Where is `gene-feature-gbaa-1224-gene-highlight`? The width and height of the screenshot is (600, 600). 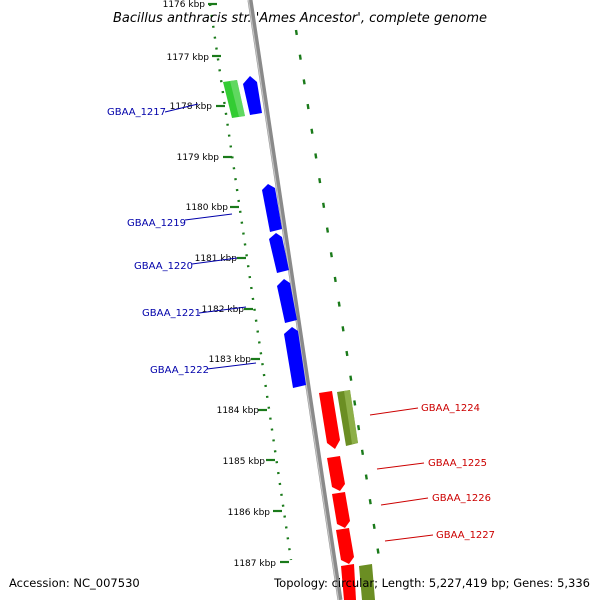
gene-feature-gbaa-1224-gene-highlight is located at coordinates (351, 417).